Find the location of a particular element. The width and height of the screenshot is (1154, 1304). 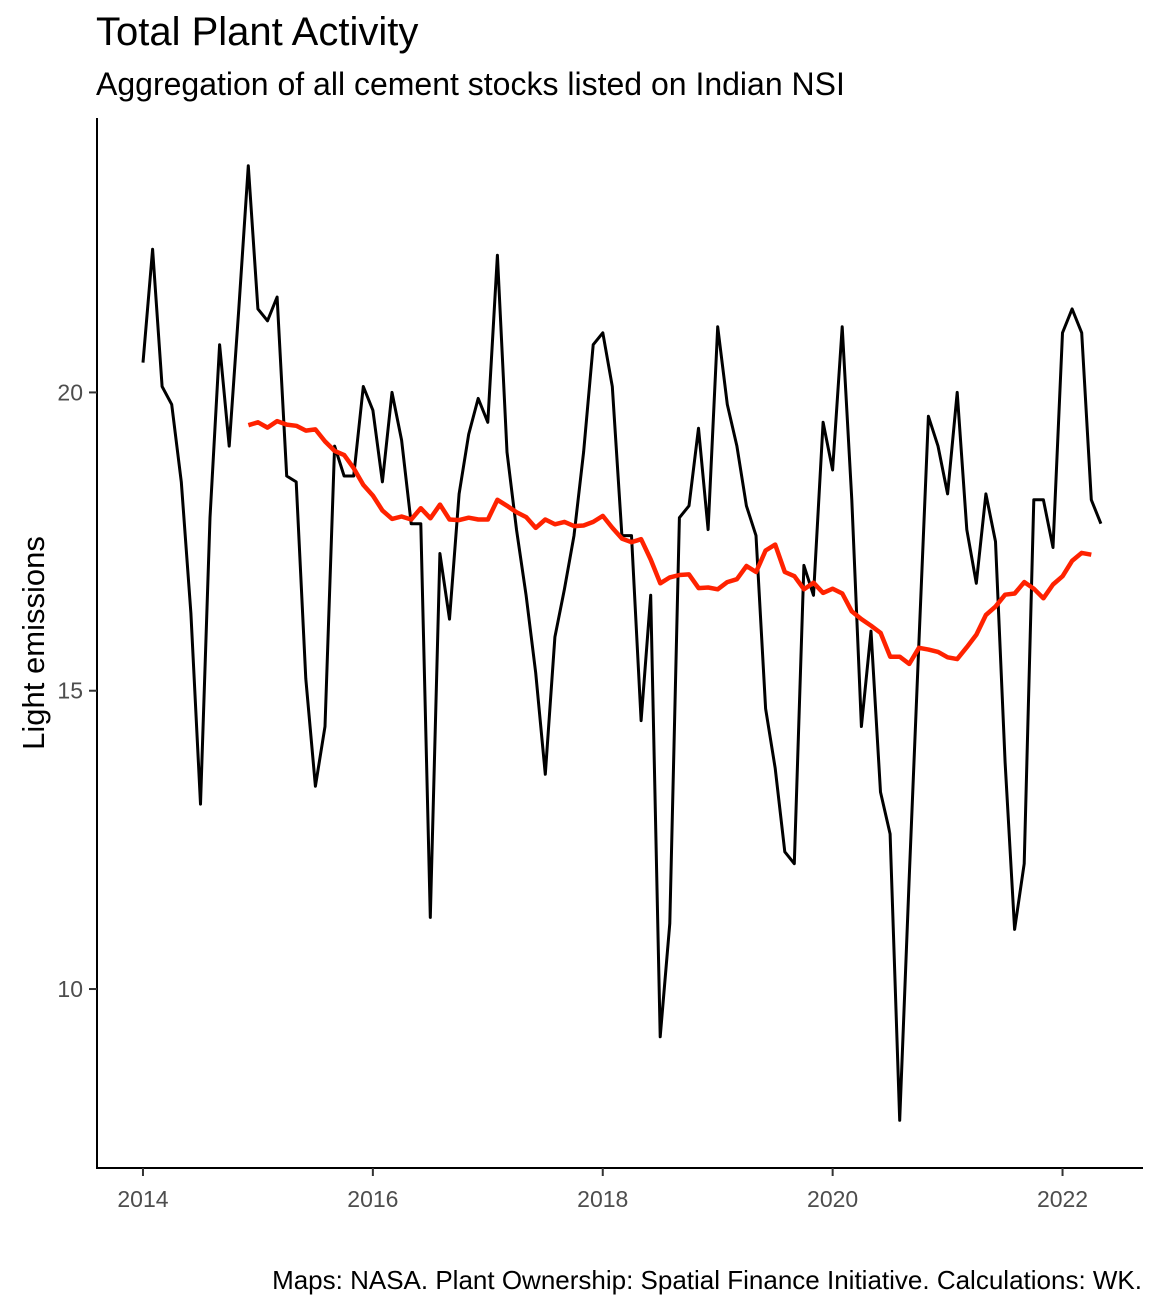

x-tick-label: 2016 is located at coordinates (372, 1199).